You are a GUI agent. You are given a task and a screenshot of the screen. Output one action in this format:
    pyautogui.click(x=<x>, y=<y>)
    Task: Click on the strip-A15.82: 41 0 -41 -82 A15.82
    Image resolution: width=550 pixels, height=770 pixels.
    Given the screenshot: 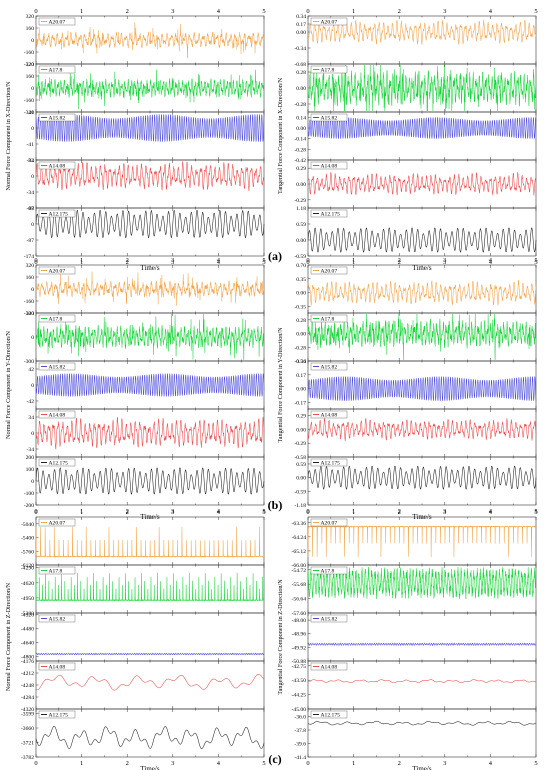 What is the action you would take?
    pyautogui.click(x=146, y=137)
    